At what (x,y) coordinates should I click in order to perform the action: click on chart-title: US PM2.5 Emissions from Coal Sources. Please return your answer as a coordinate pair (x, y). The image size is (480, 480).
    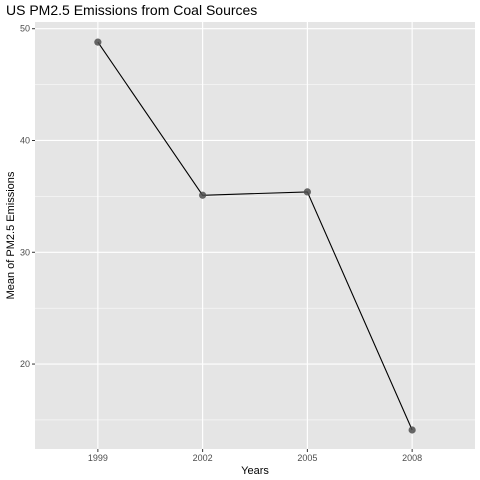
    Looking at the image, I should click on (132, 10).